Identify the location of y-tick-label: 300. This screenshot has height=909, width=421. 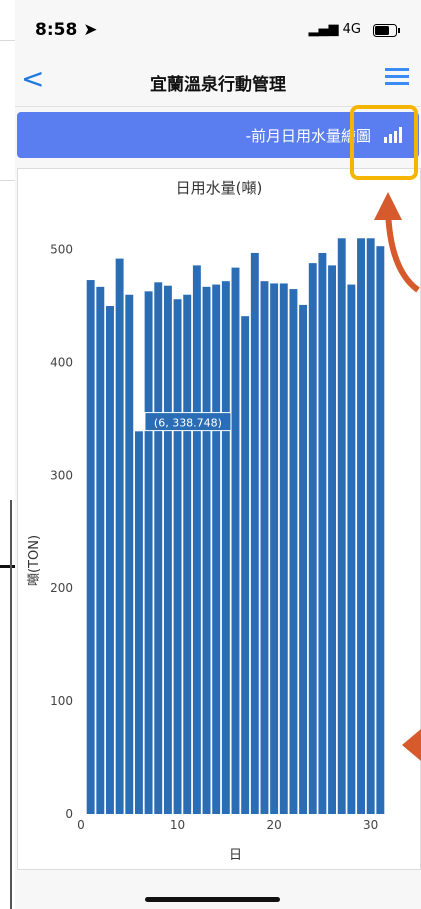
(61, 475).